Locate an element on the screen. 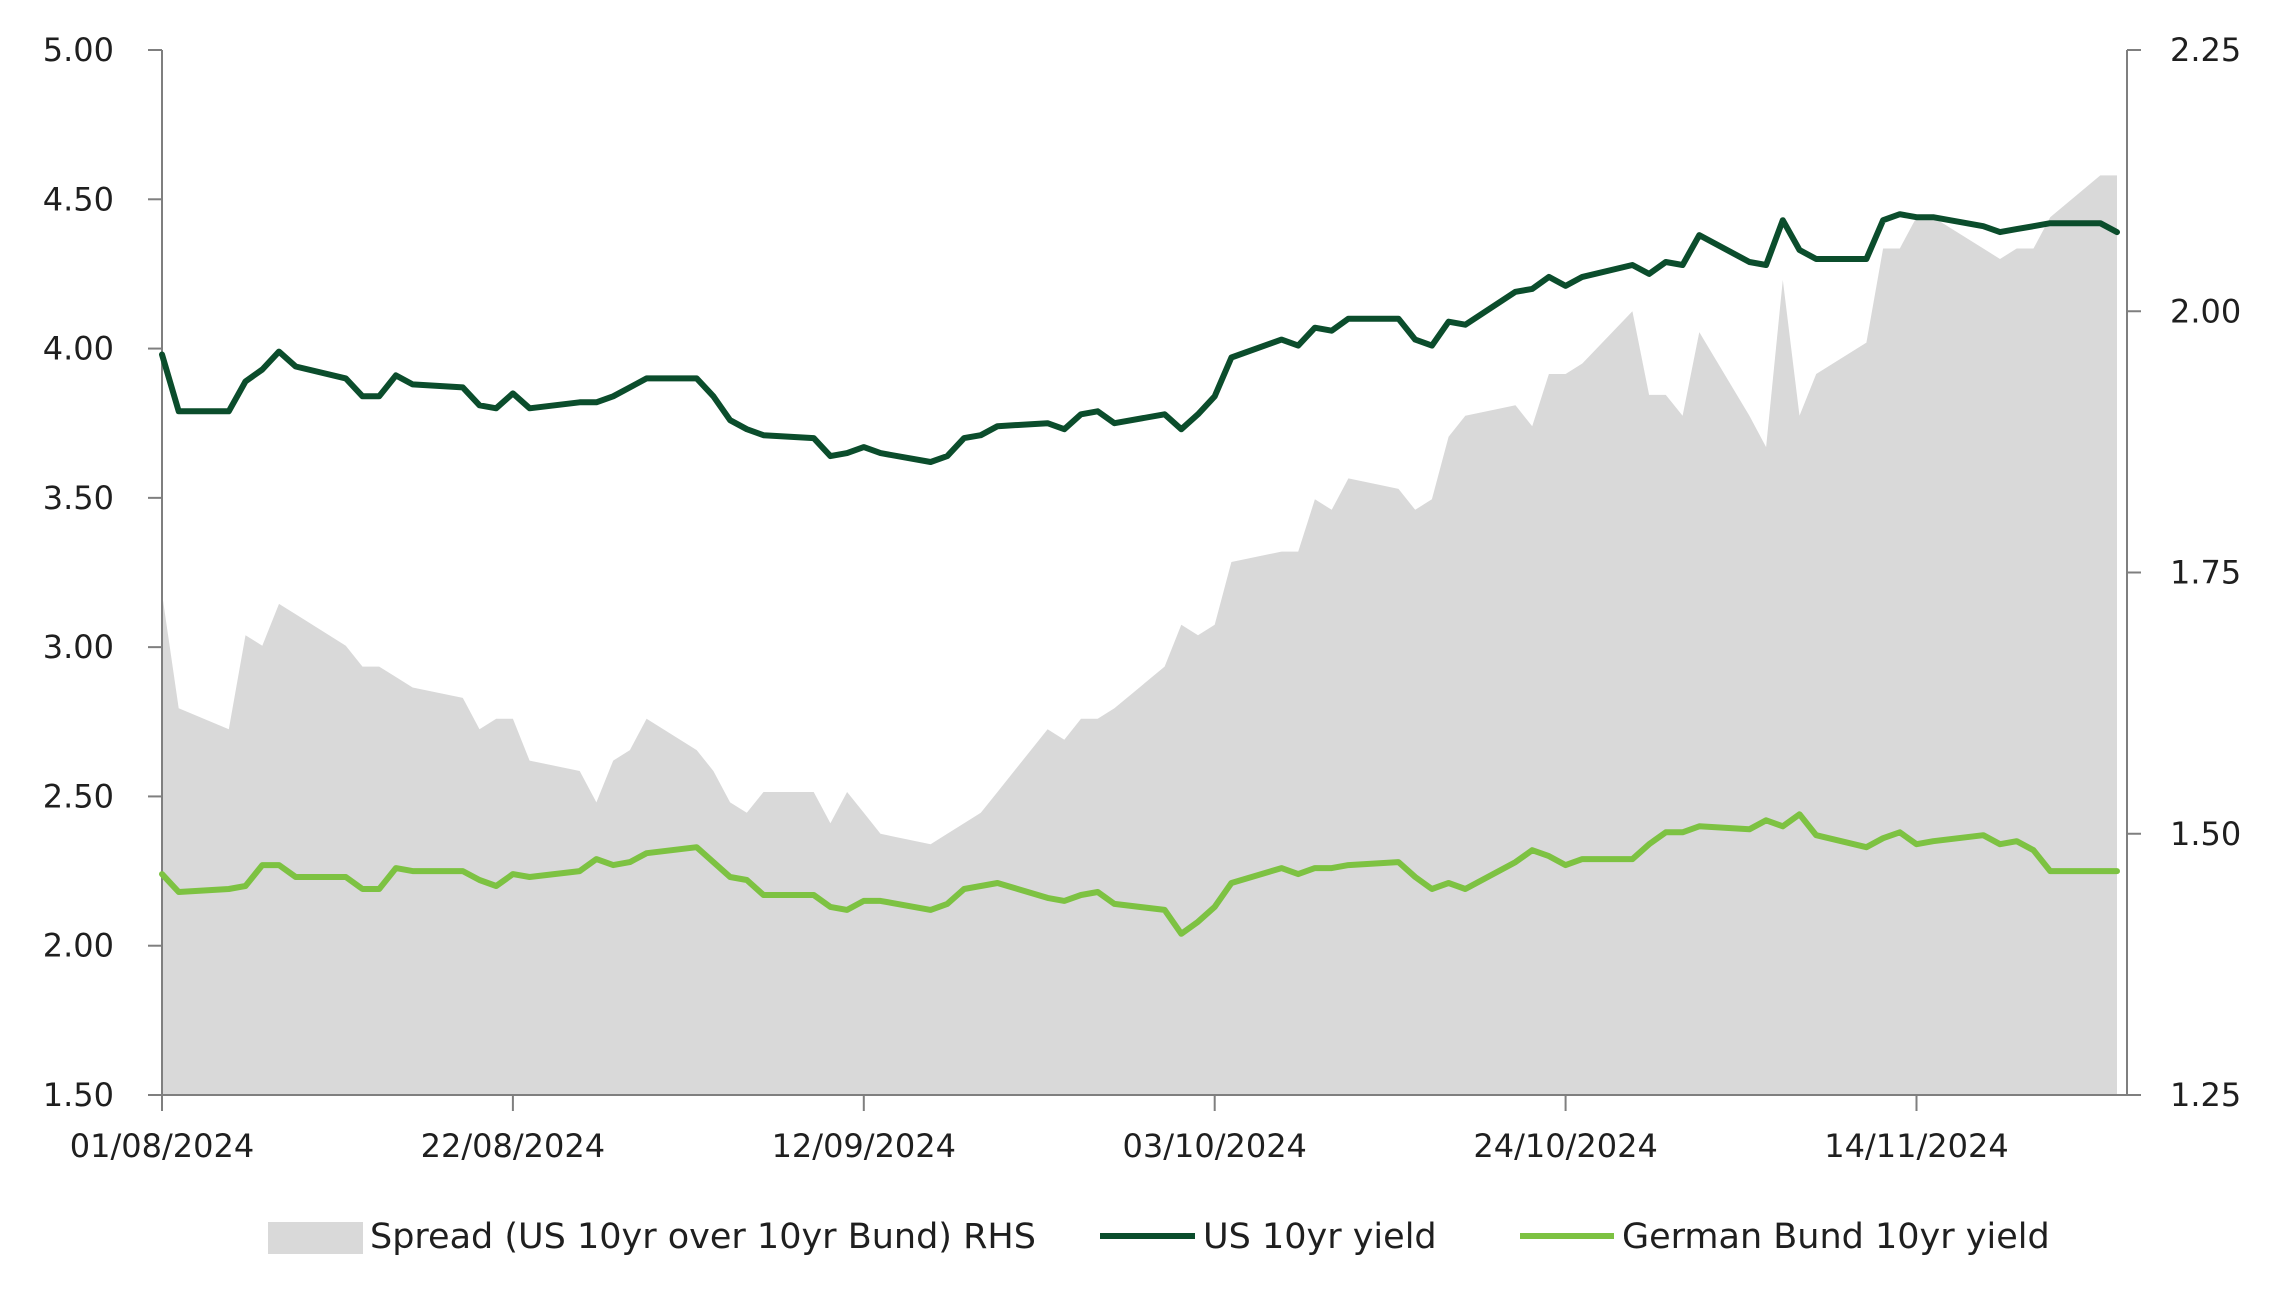 Image resolution: width=2279 pixels, height=1300 pixels. y-right-tick-label: 2.00 is located at coordinates (2205, 311).